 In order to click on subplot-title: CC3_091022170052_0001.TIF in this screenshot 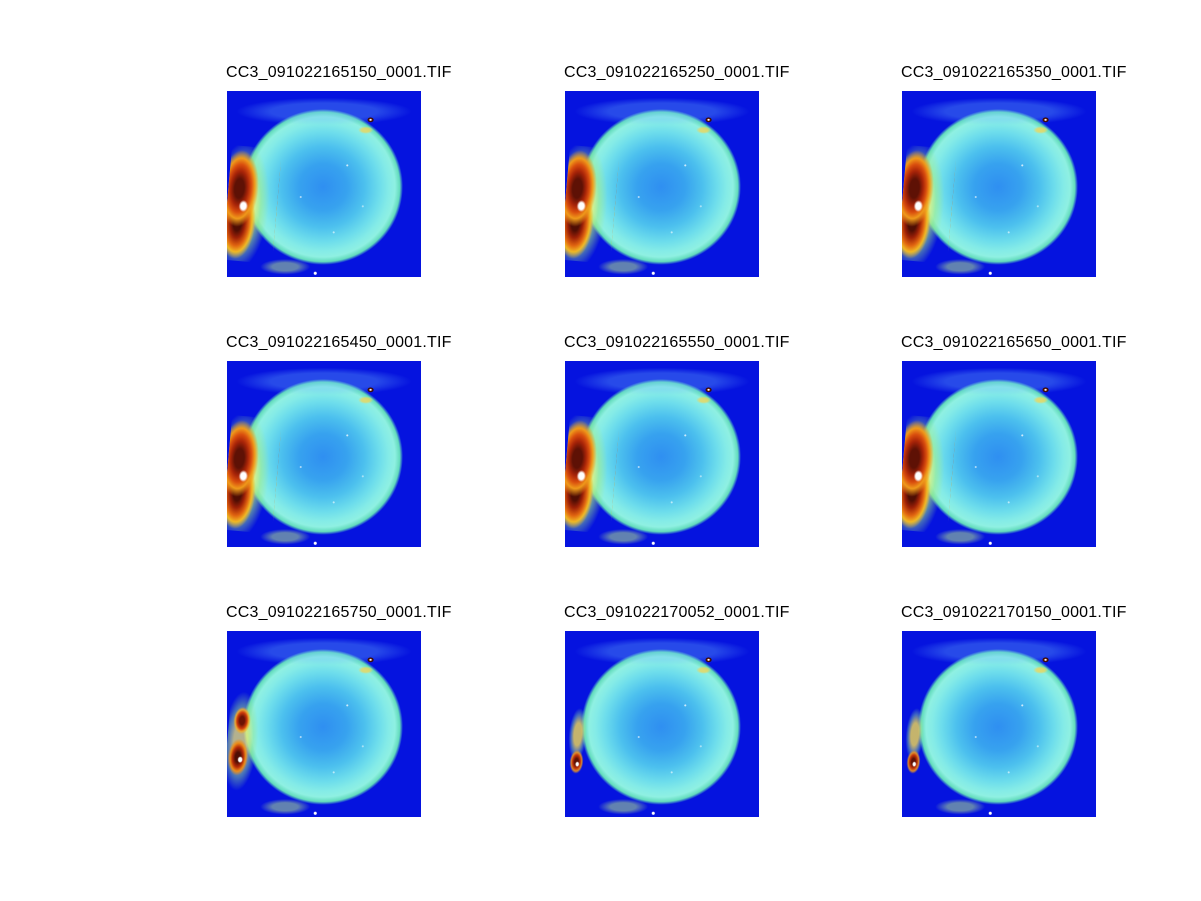, I will do `click(677, 612)`.